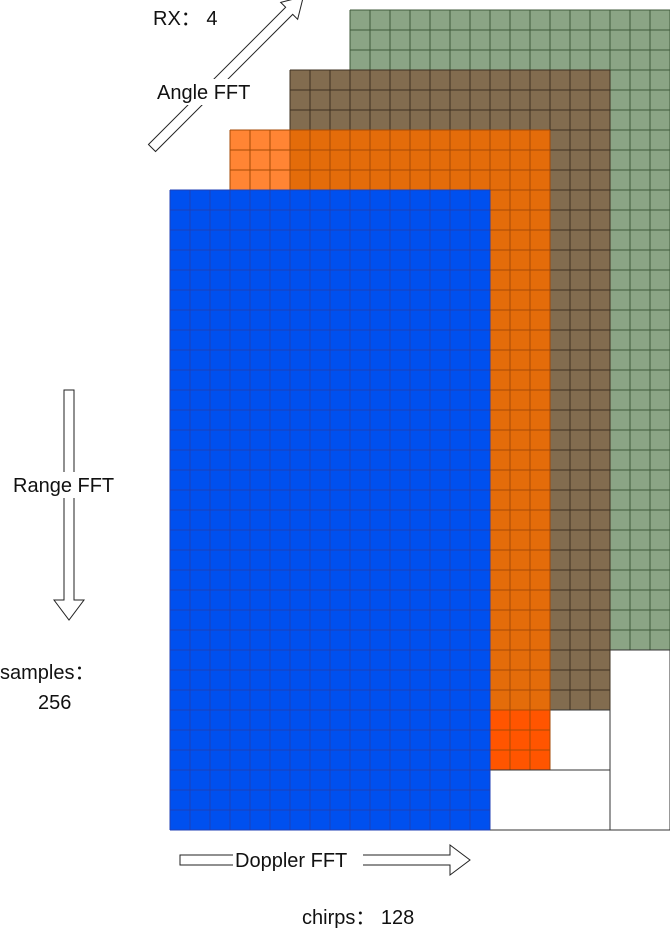 The image size is (670, 930). I want to click on rx-layer-2-highlight-top, so click(260, 160).